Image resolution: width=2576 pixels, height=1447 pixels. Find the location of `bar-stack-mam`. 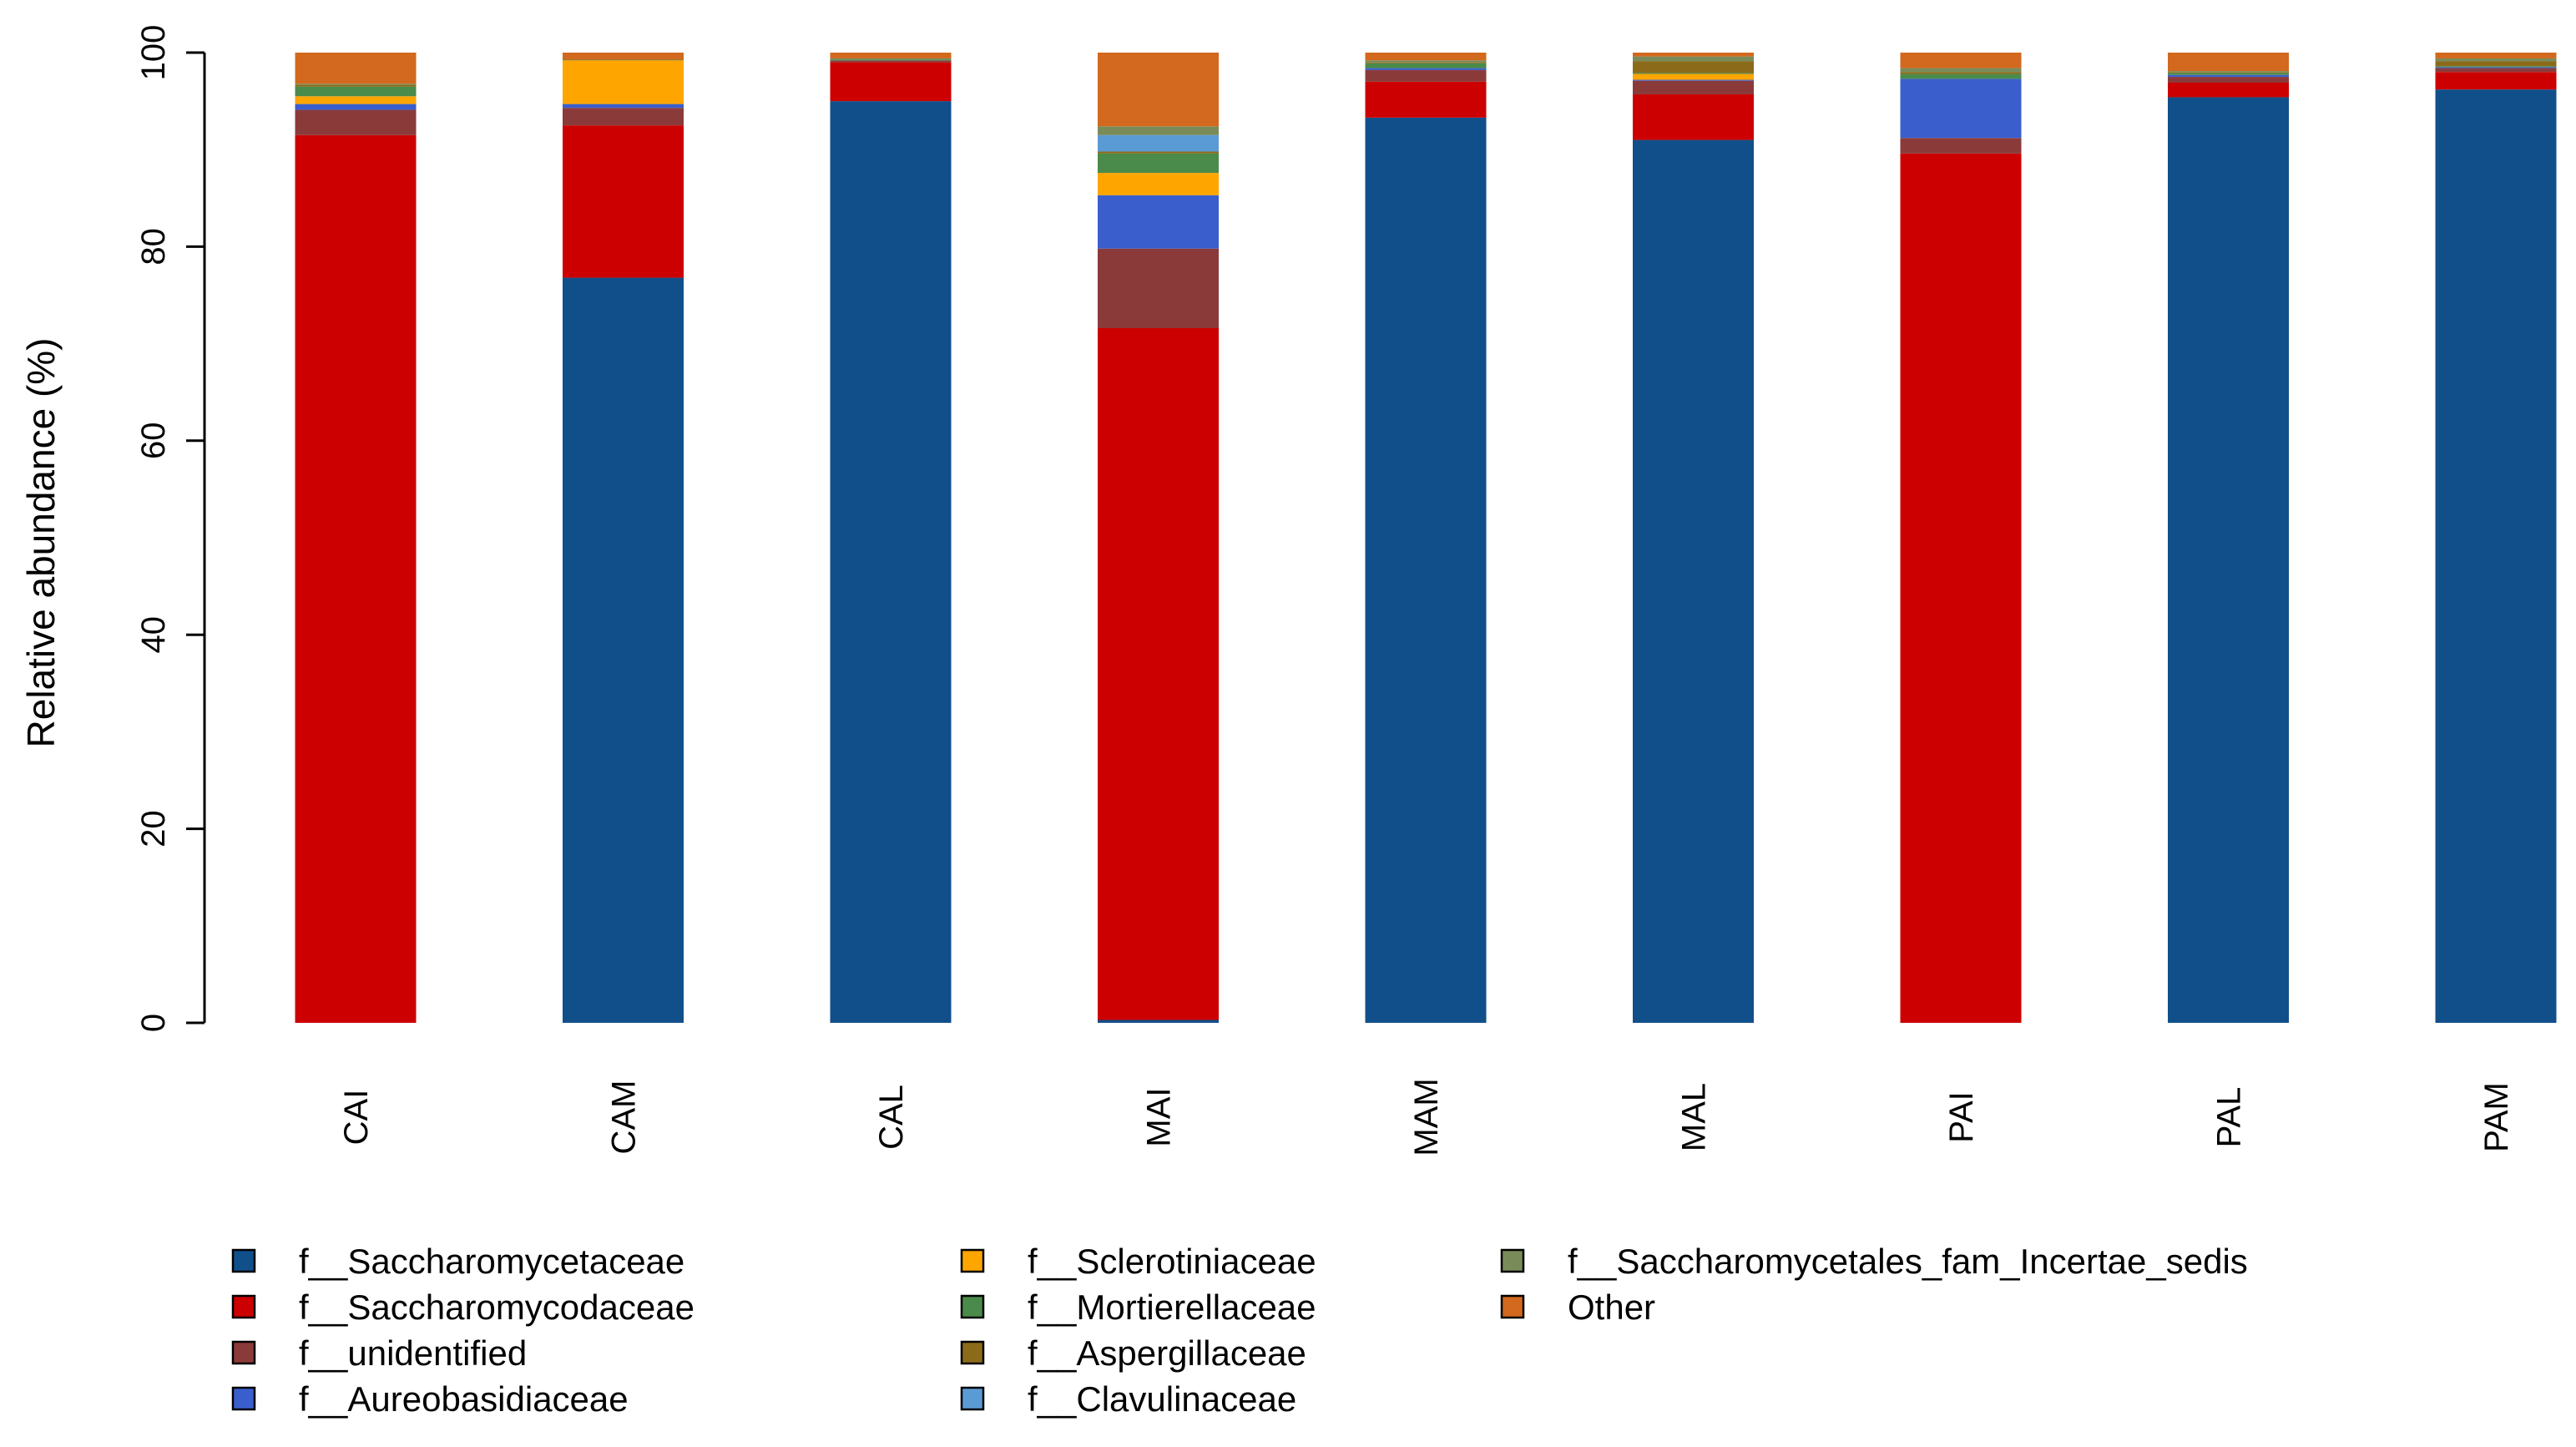

bar-stack-mam is located at coordinates (1426, 538).